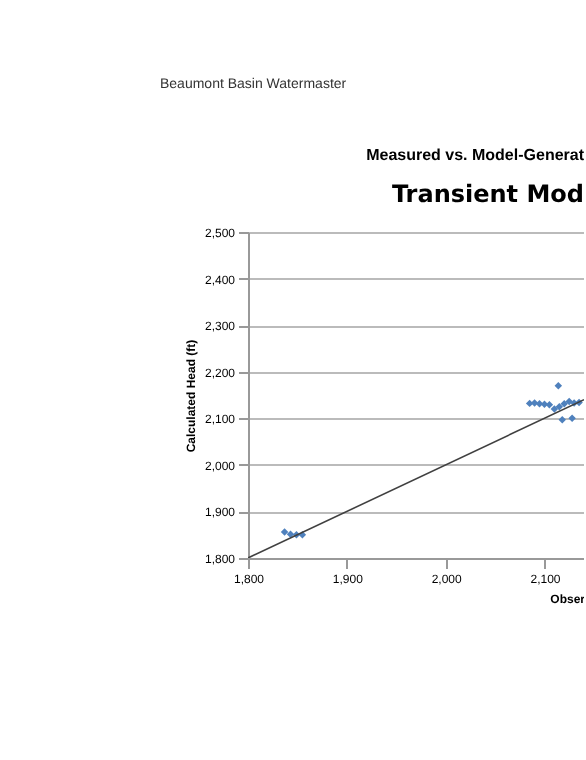 This screenshot has width=586, height=760. I want to click on chart-title: Measured vs. Model-Generat, so click(475, 155).